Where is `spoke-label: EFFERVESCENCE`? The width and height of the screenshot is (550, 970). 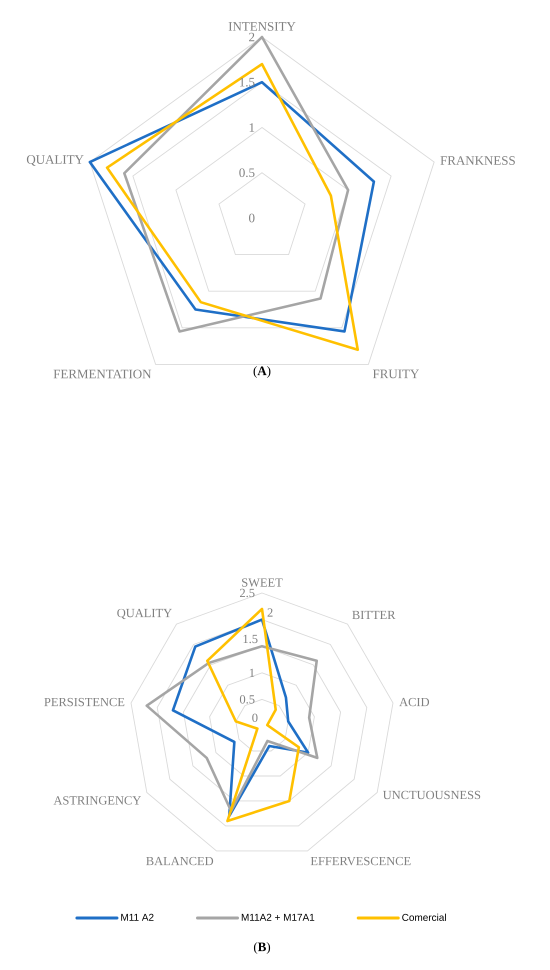
spoke-label: EFFERVESCENCE is located at coordinates (360, 861).